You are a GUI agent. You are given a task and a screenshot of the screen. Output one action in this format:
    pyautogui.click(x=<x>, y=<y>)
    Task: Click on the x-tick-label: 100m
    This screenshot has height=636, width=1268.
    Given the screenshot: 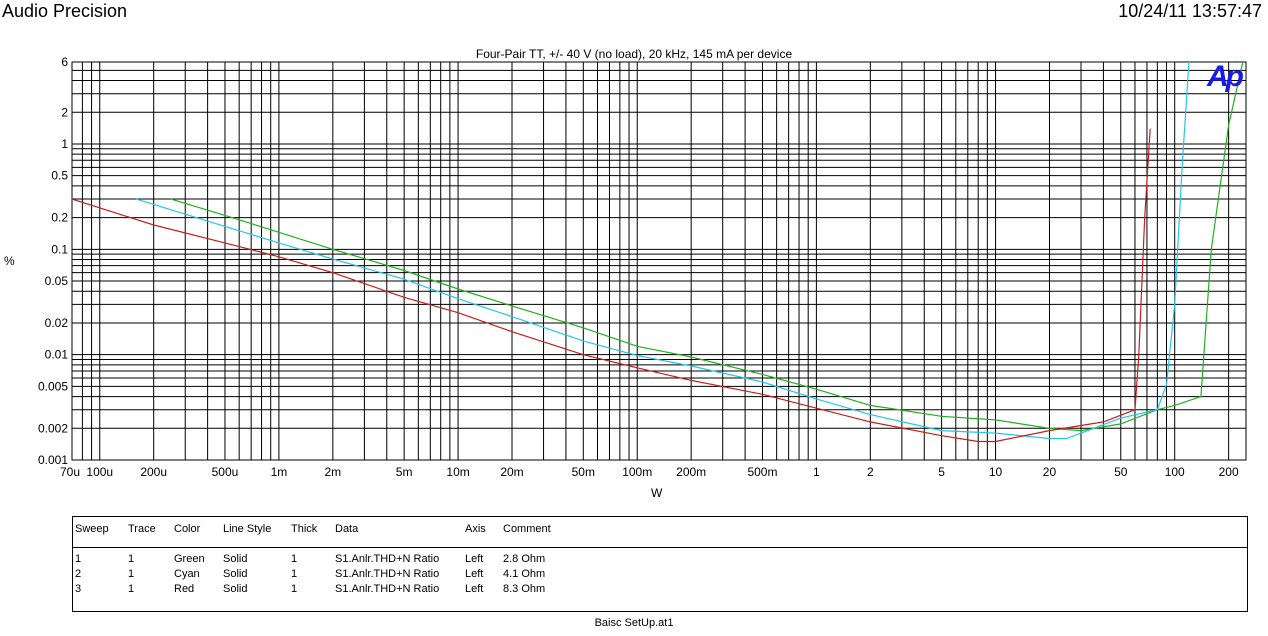 What is the action you would take?
    pyautogui.click(x=637, y=472)
    